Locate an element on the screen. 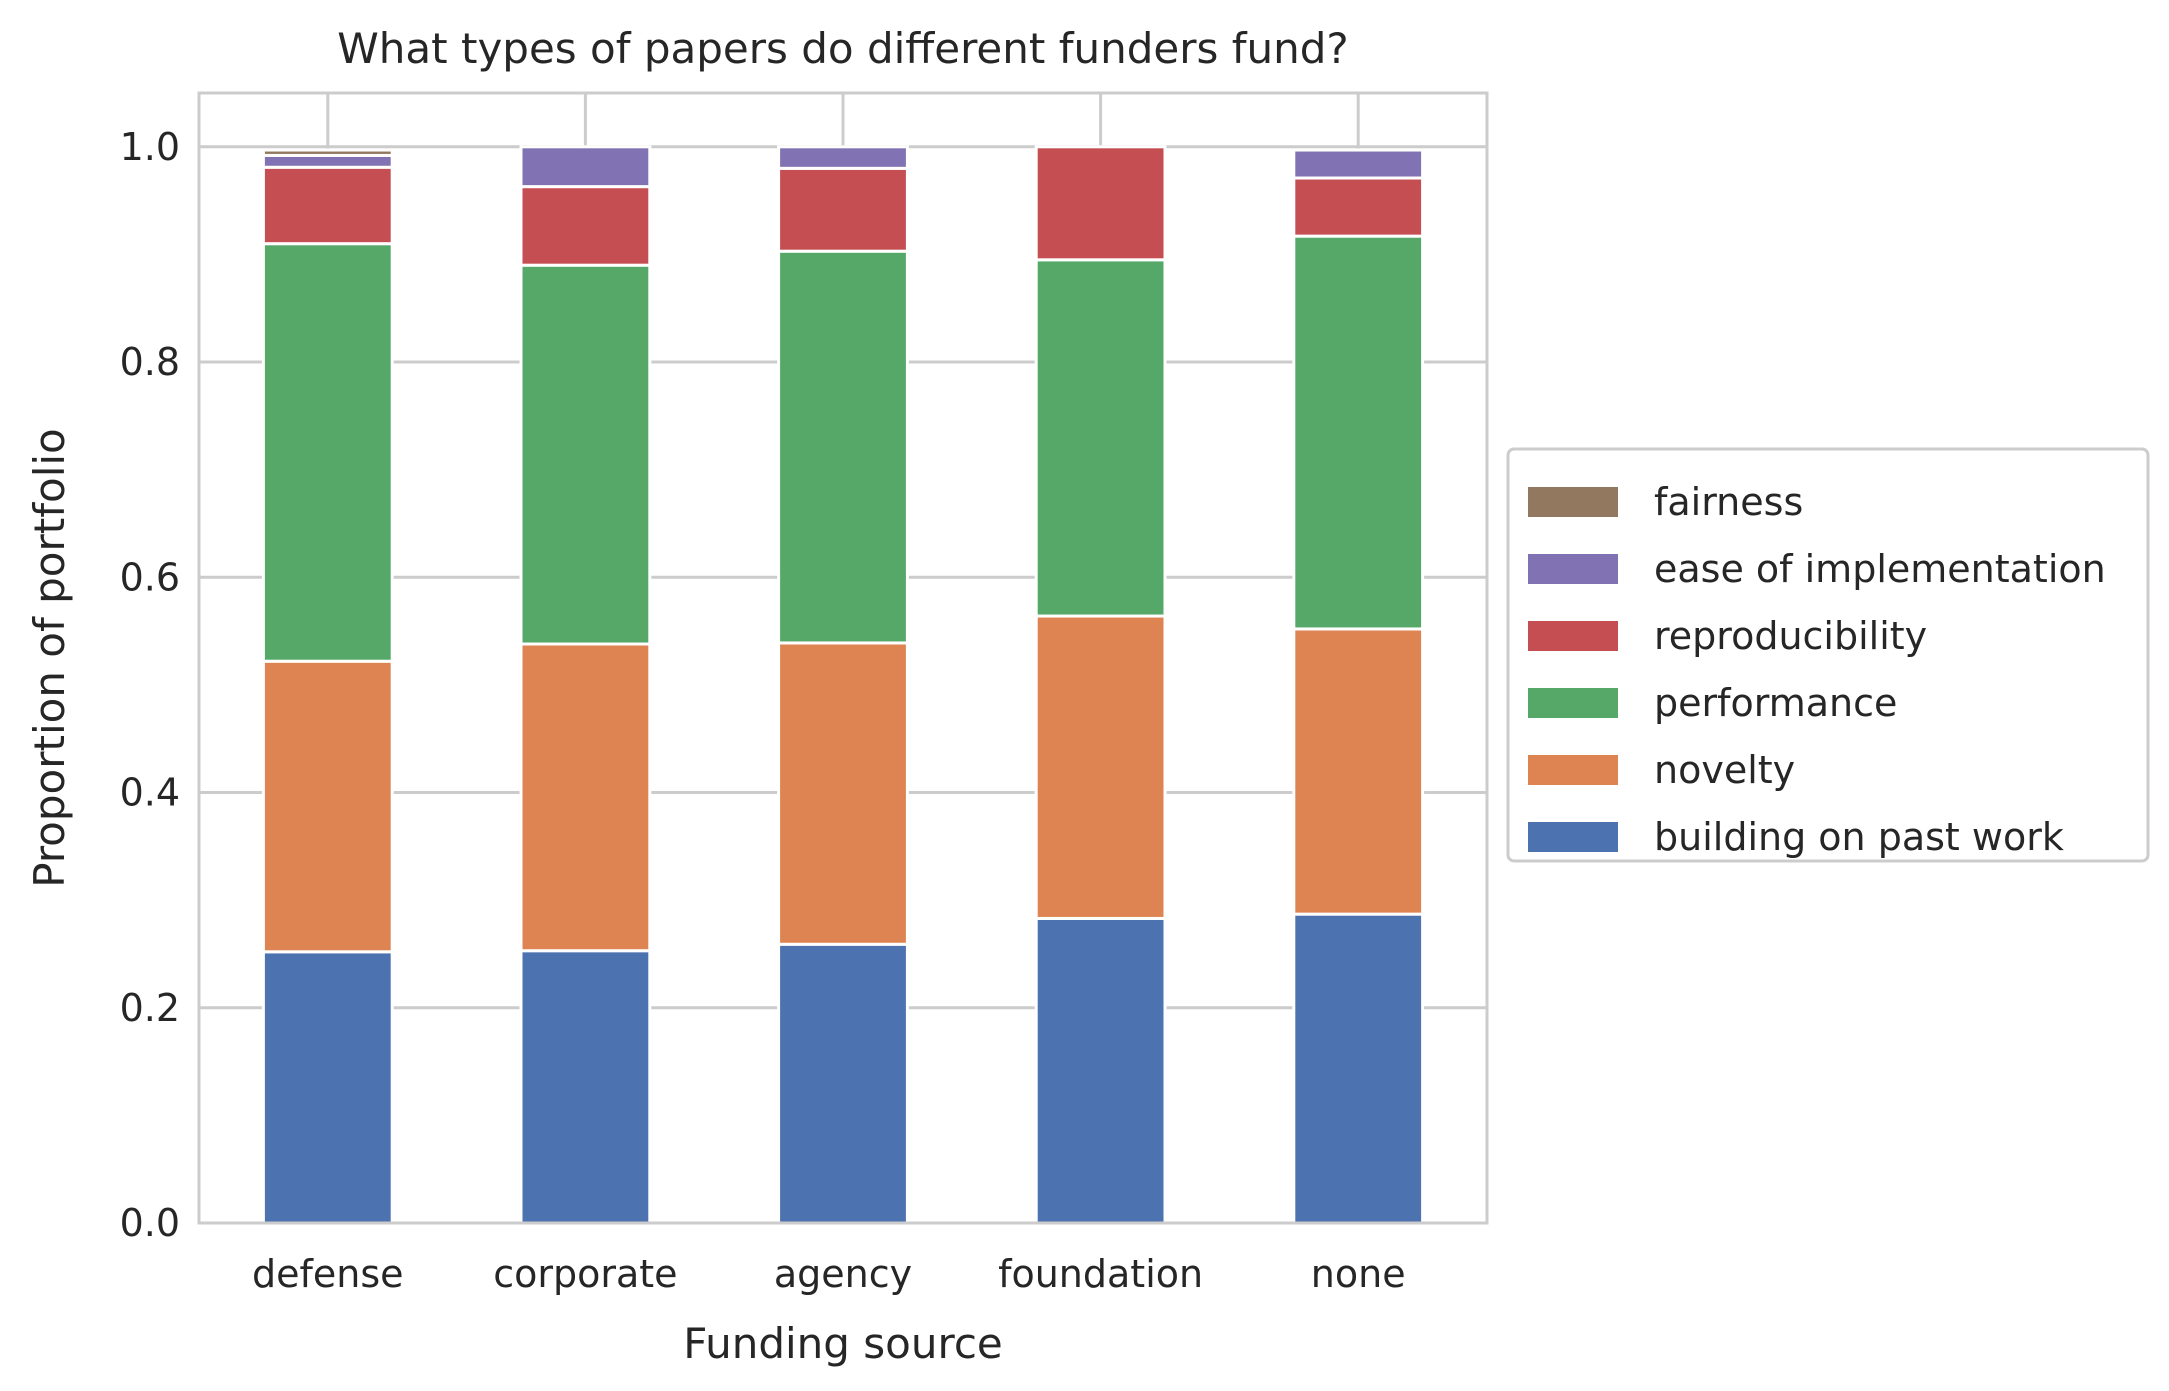 The height and width of the screenshot is (1391, 2169). legend-label: ease of implementation is located at coordinates (1880, 569).